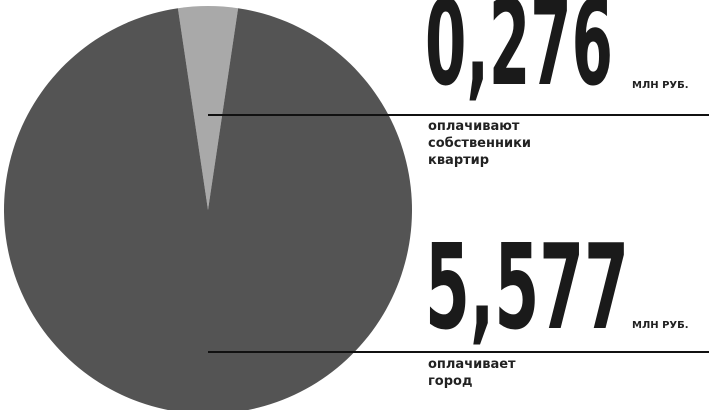  I want to click on category-label: оплачивает город, so click(472, 373).